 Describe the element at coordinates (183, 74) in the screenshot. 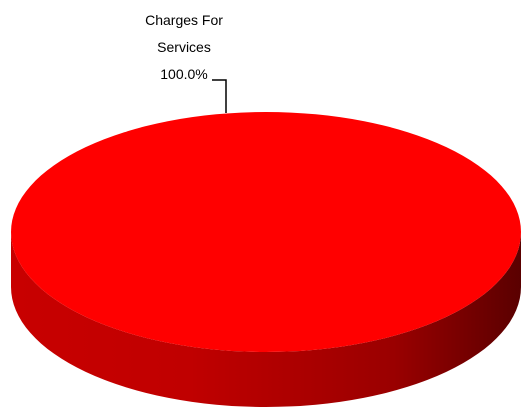

I see `slice-label-percent: 100.0%` at that location.